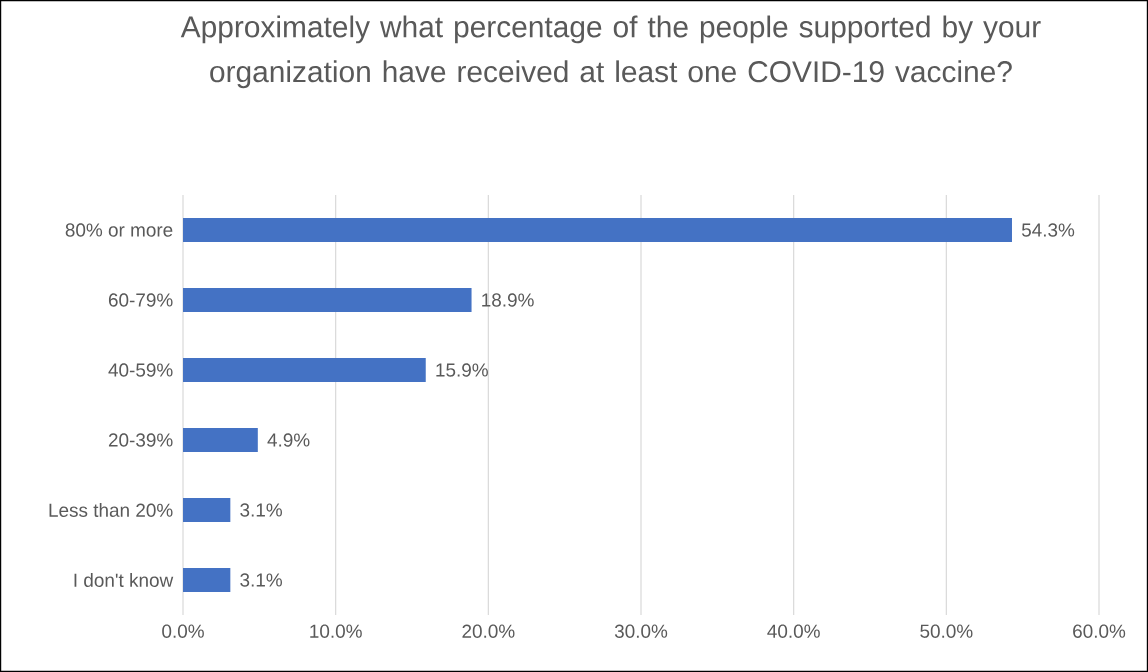 This screenshot has height=672, width=1148. I want to click on y-tick-label: 60-79%, so click(140, 300).